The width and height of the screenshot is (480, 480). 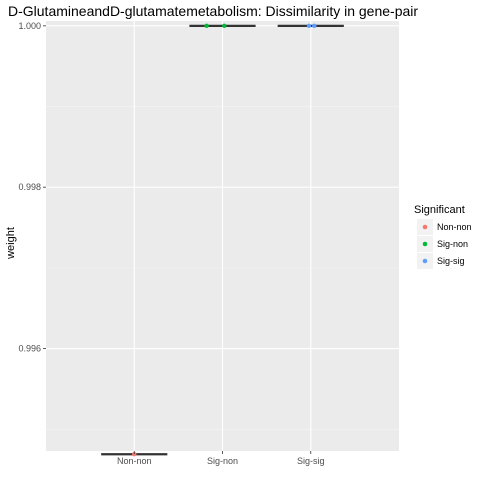 What do you see at coordinates (222, 461) in the screenshot?
I see `x-tick-label: Sig-non` at bounding box center [222, 461].